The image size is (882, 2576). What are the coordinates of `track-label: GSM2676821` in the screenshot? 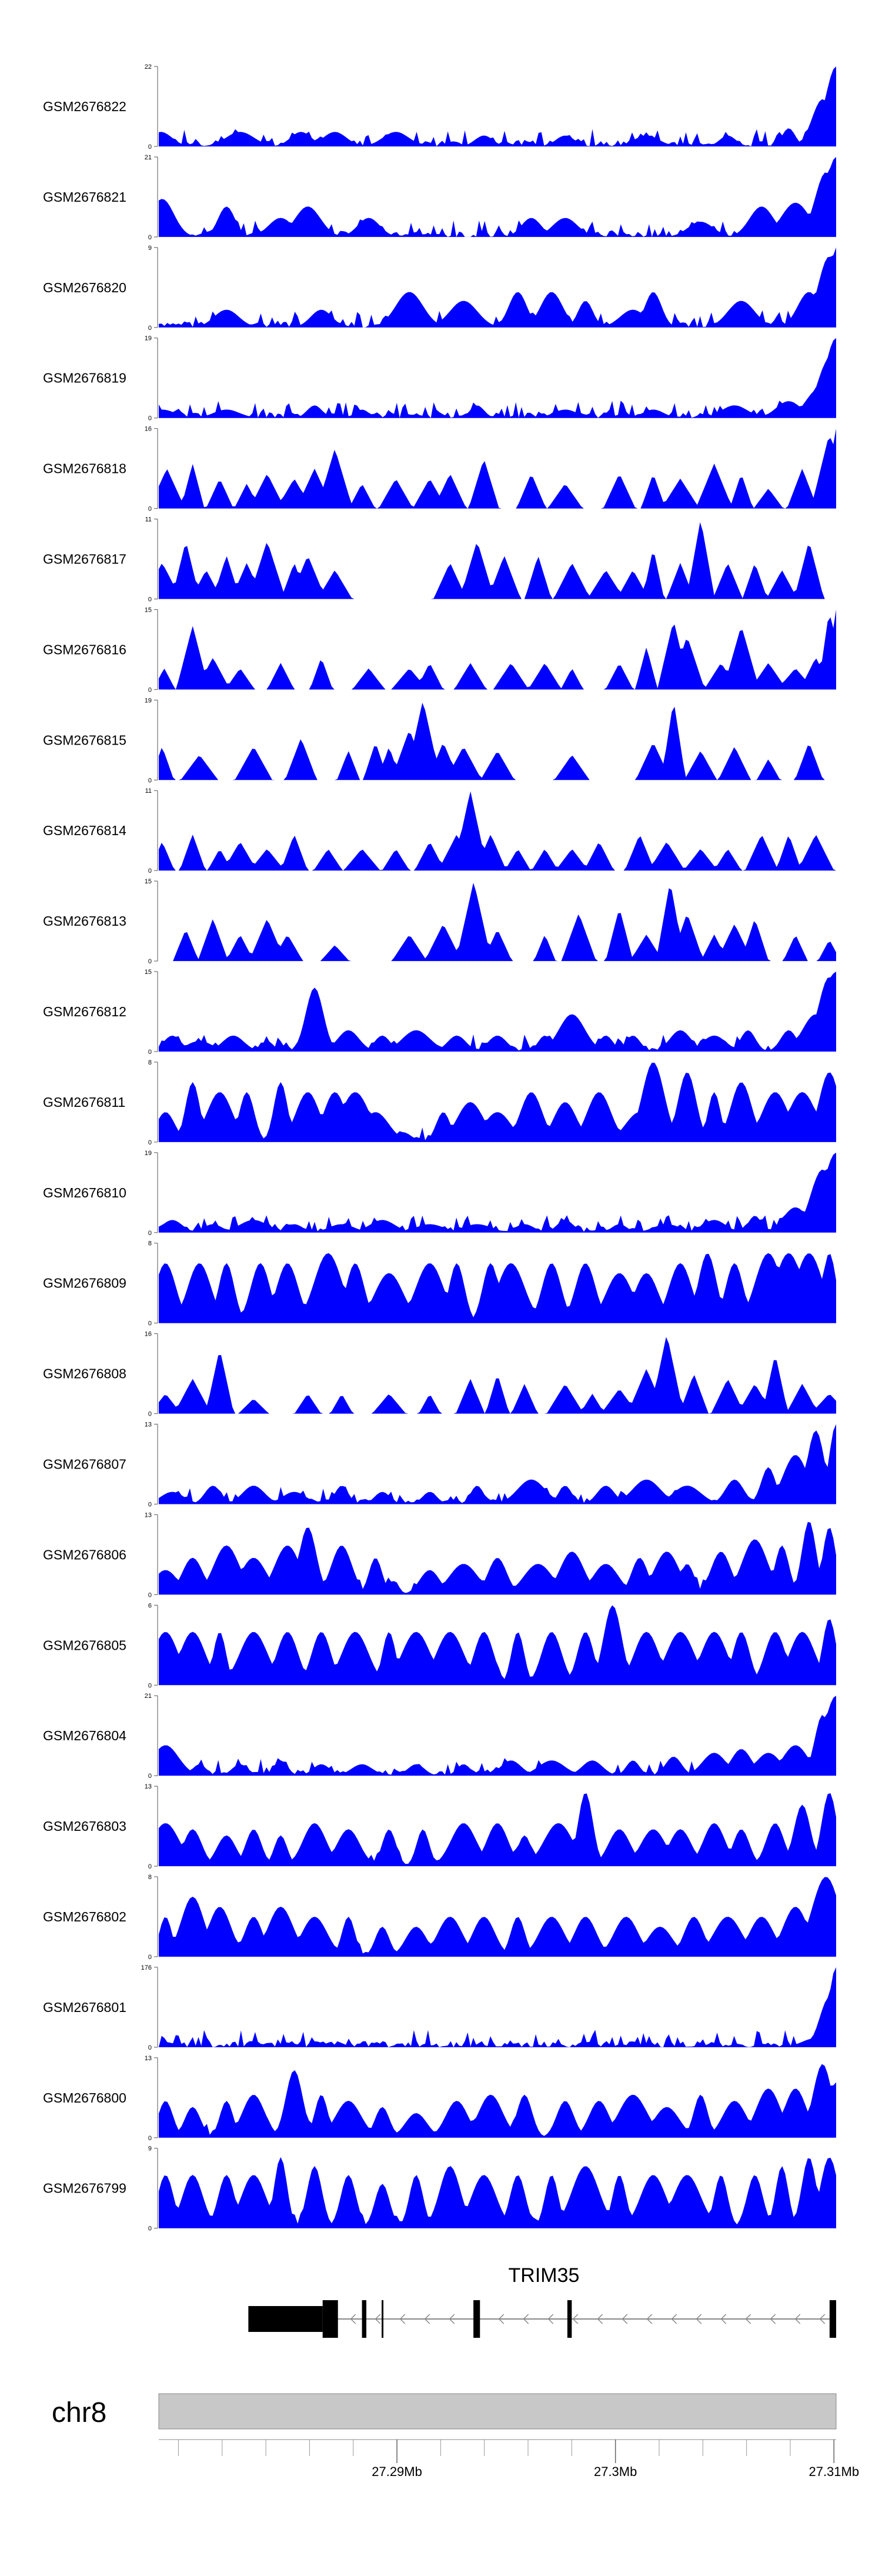 It's located at (84, 197).